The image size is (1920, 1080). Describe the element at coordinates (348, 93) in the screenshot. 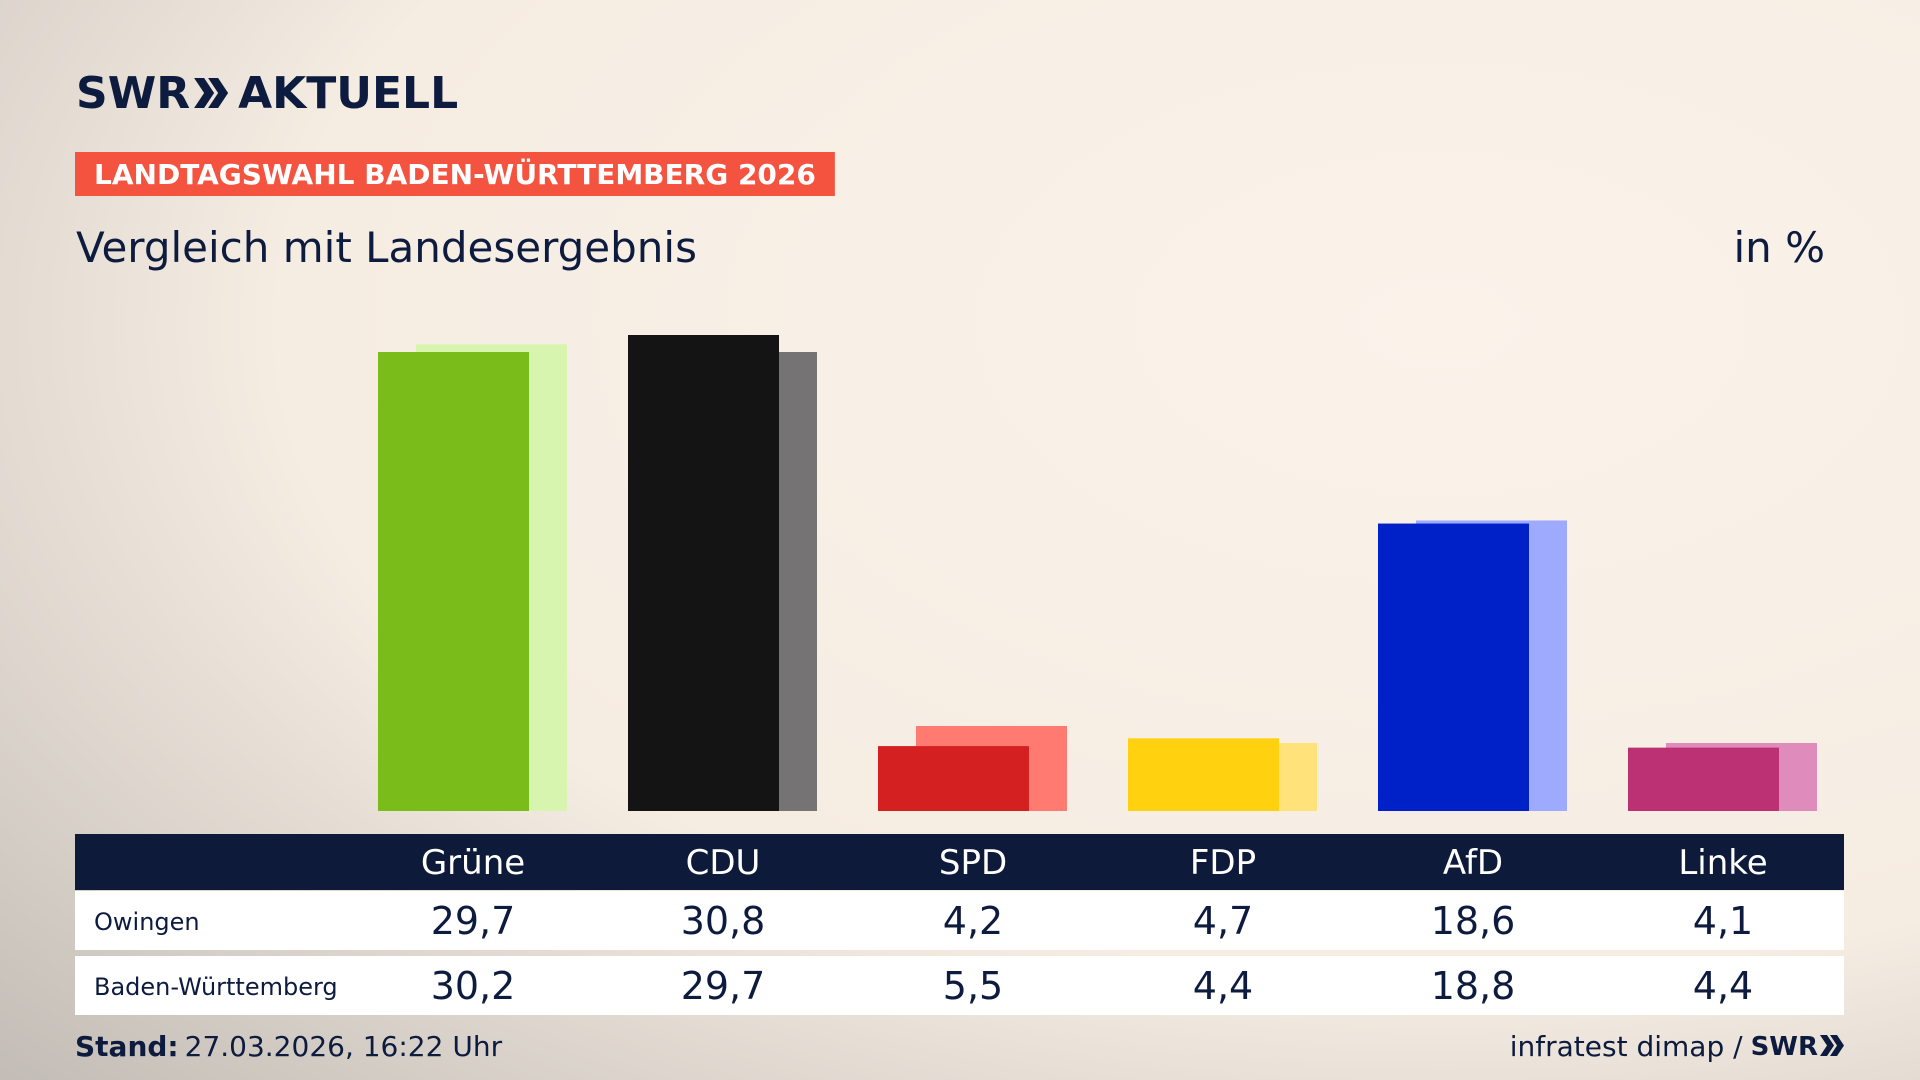

I see `logo-text: AKTUELL` at that location.